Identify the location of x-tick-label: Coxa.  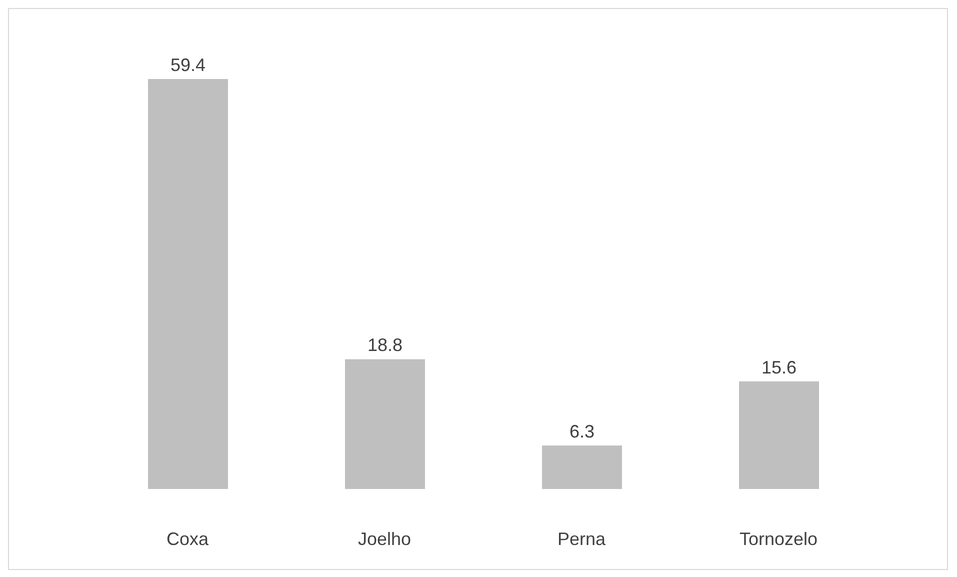
(188, 538).